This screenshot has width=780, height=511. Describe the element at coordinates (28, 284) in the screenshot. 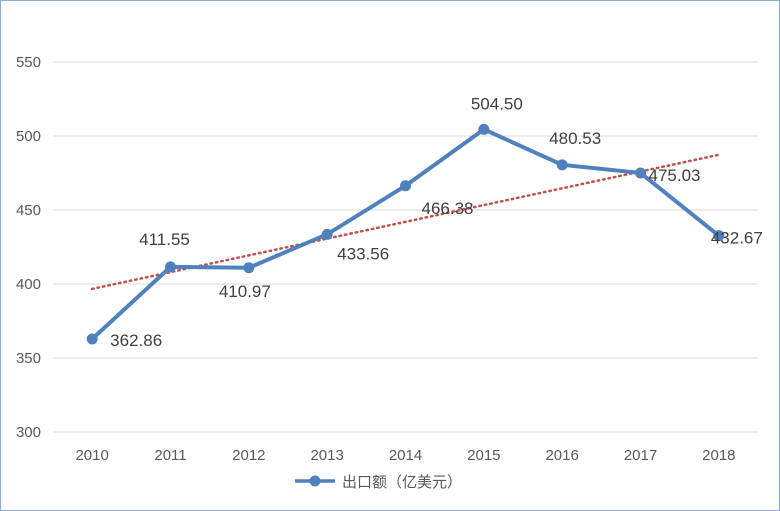

I see `y-tick-label: 400` at that location.